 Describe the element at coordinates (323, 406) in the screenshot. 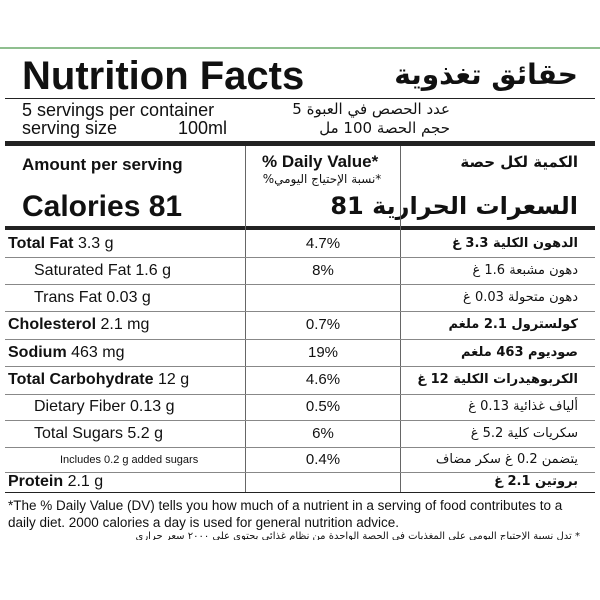

I see `daily-value: 0.5%` at that location.